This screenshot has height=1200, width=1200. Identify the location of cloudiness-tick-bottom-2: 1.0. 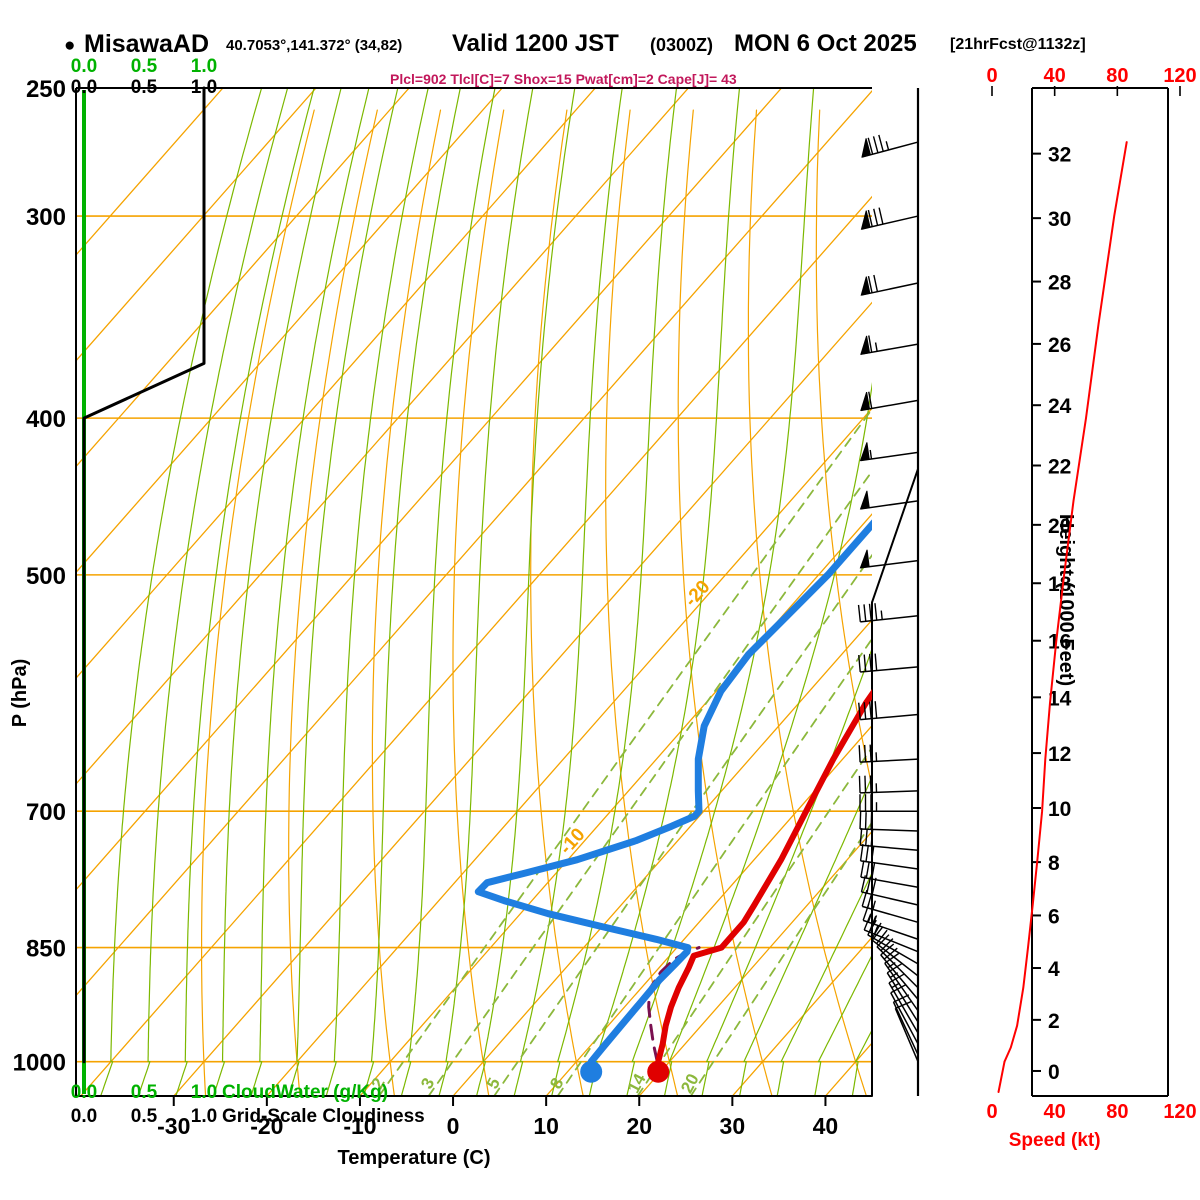
(204, 1116).